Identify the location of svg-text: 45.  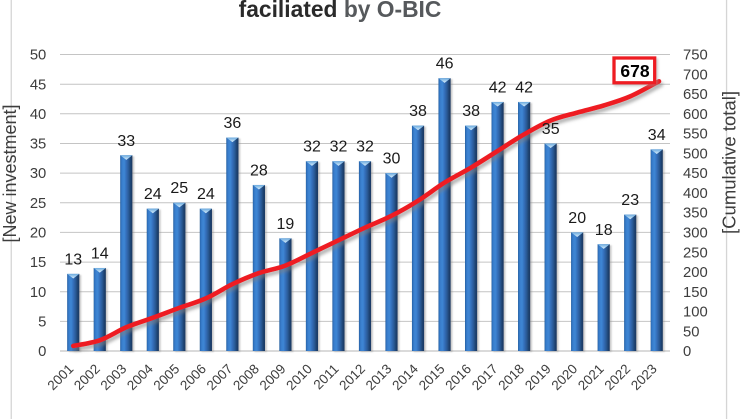
(38, 85).